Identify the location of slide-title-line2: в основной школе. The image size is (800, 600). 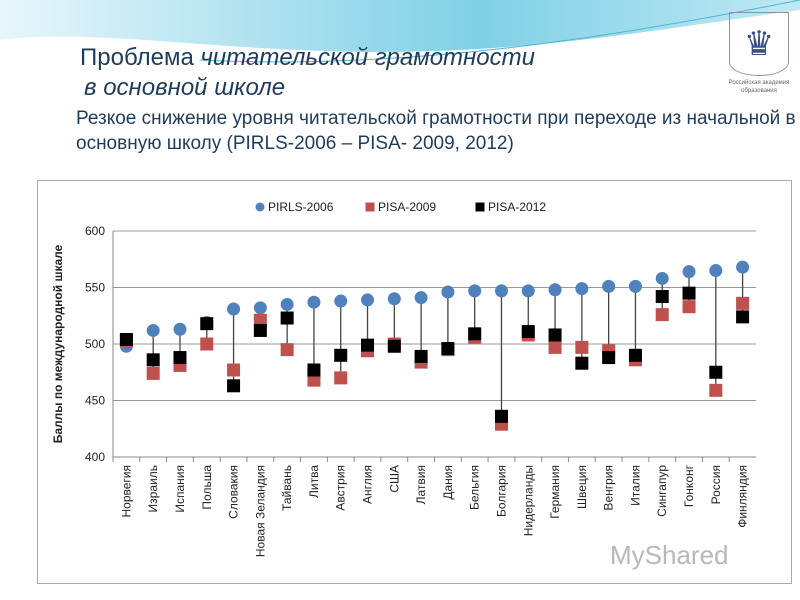
(185, 87).